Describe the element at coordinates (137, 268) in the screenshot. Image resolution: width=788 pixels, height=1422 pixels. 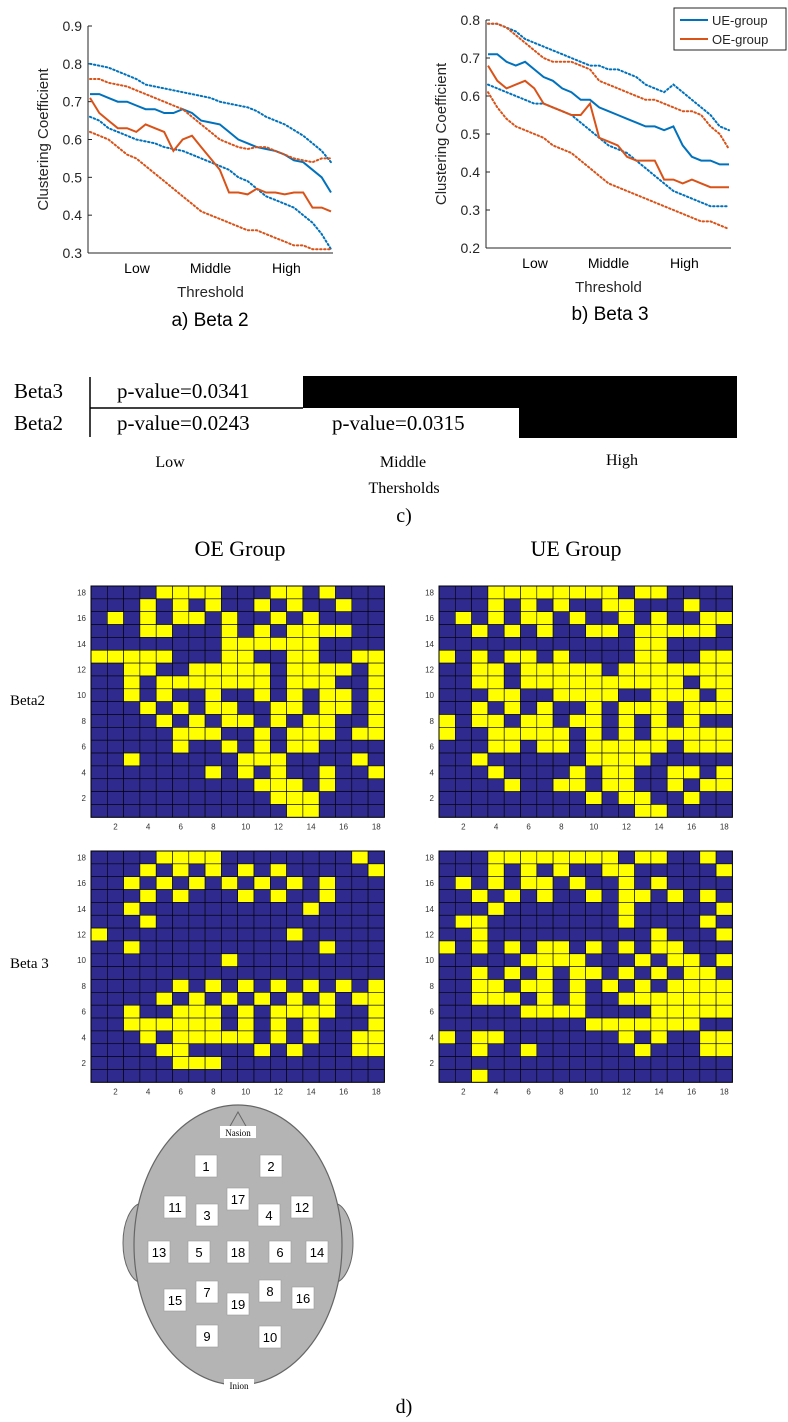
I see `x-tick-label: Low` at that location.